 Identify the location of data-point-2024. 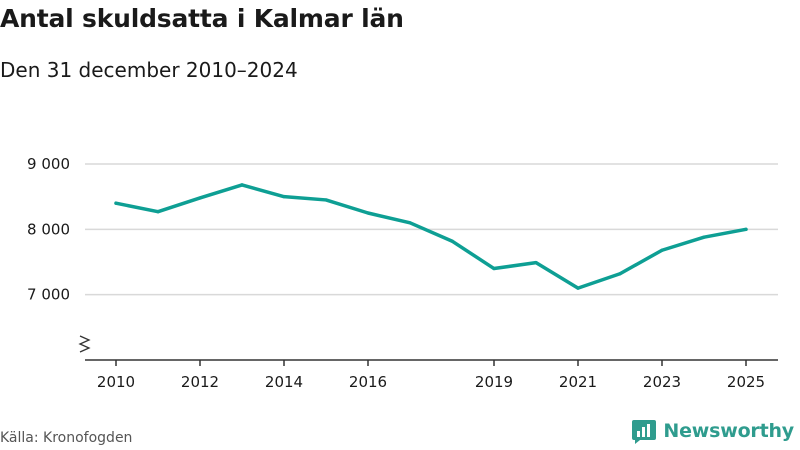
(704, 237).